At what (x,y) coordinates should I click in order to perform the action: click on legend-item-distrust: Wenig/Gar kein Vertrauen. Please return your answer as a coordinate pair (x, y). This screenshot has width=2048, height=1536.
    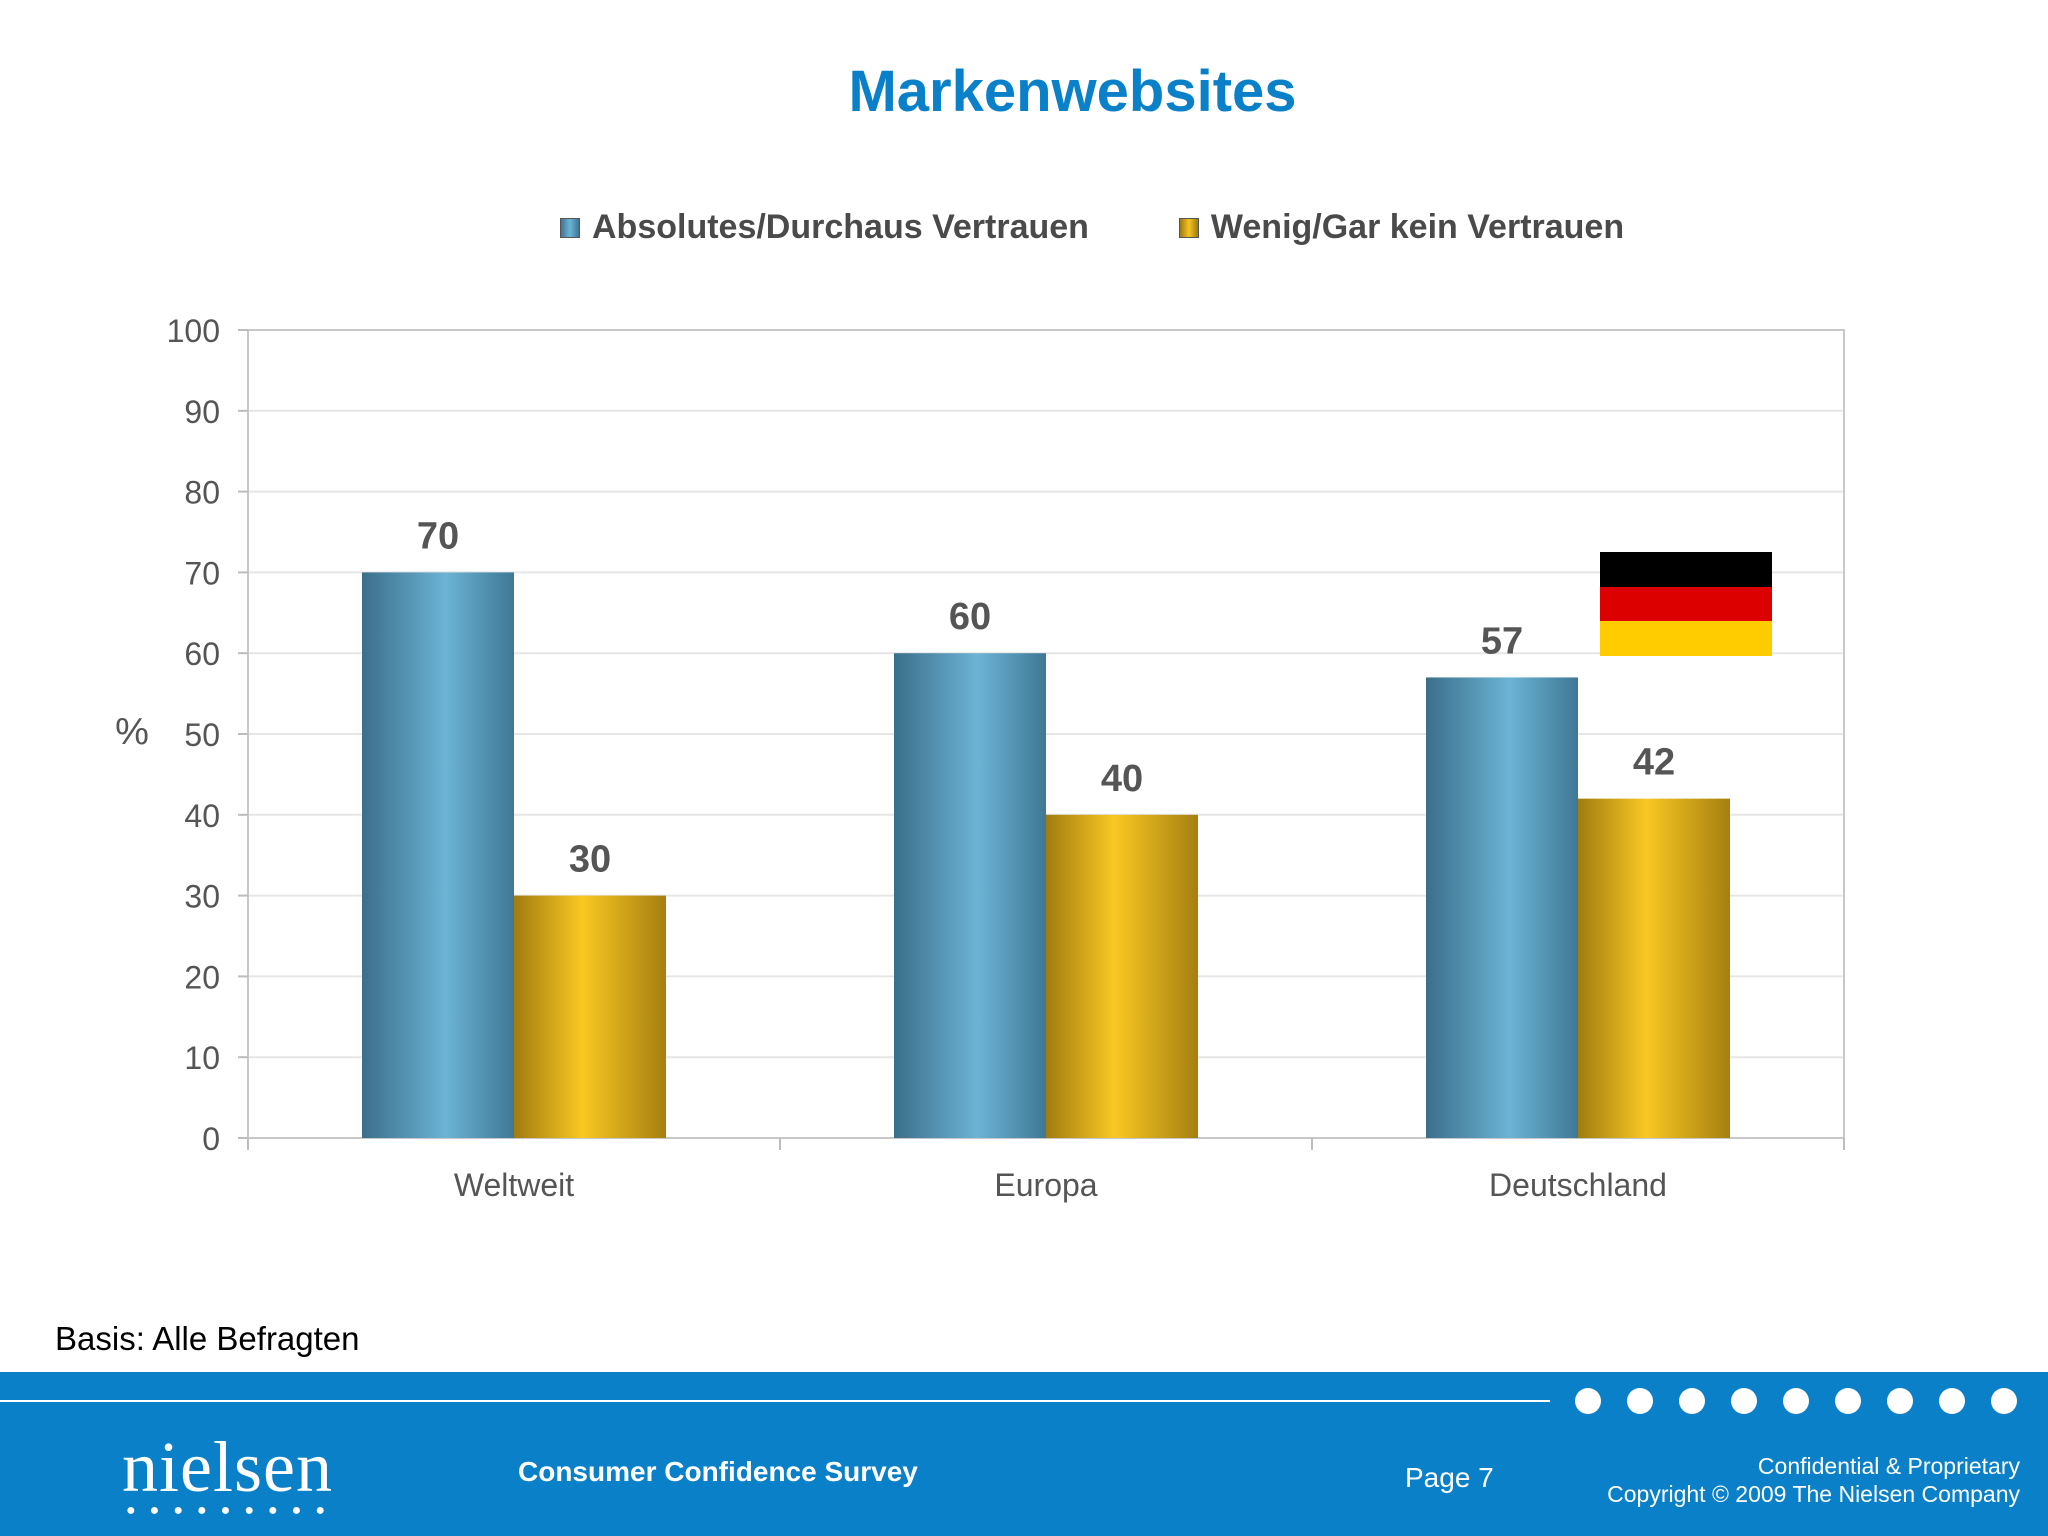
    Looking at the image, I should click on (1401, 227).